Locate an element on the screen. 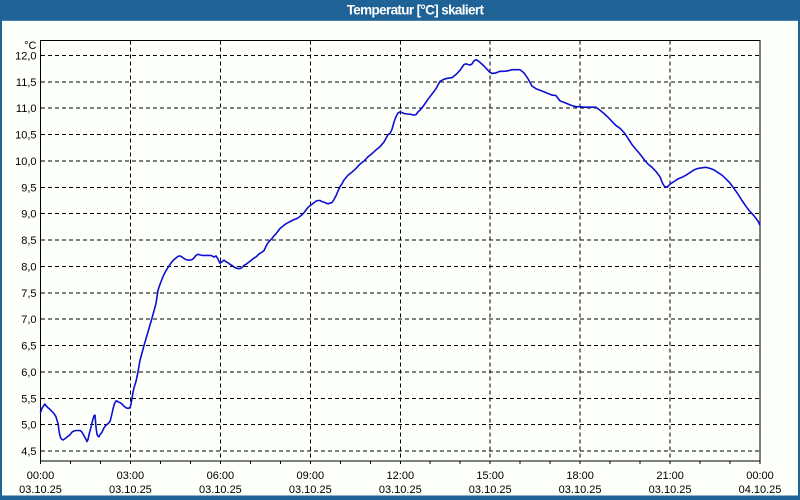 Image resolution: width=800 pixels, height=500 pixels. svg-text: 7,0 is located at coordinates (28, 320).